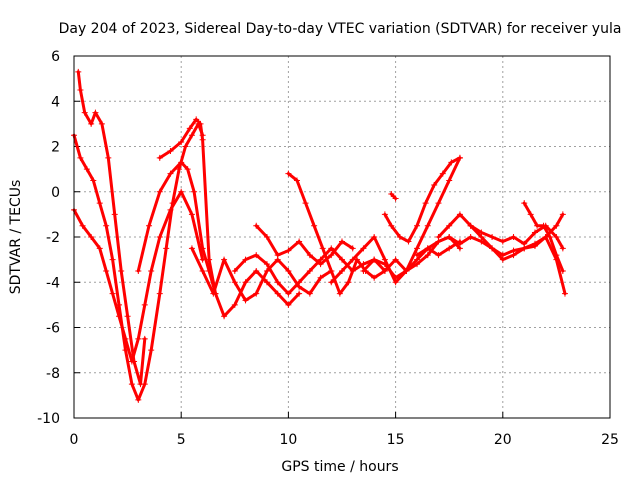  What do you see at coordinates (55, 57) in the screenshot?
I see `y-tick-label: 6` at bounding box center [55, 57].